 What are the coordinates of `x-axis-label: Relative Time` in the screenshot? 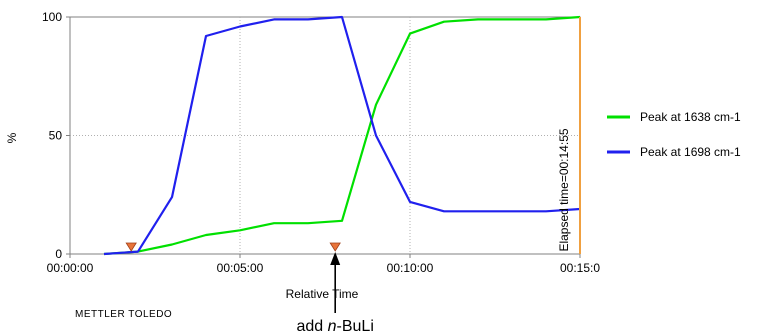 It's located at (322, 294).